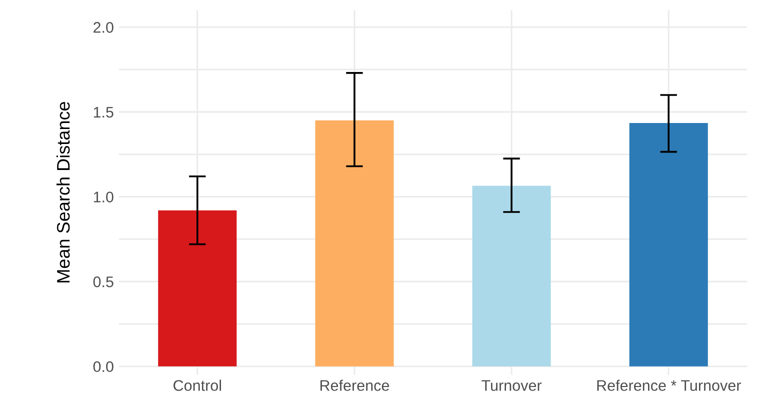 This screenshot has height=407, width=757. What do you see at coordinates (63, 192) in the screenshot?
I see `y-axis-title: Mean Search Distance` at bounding box center [63, 192].